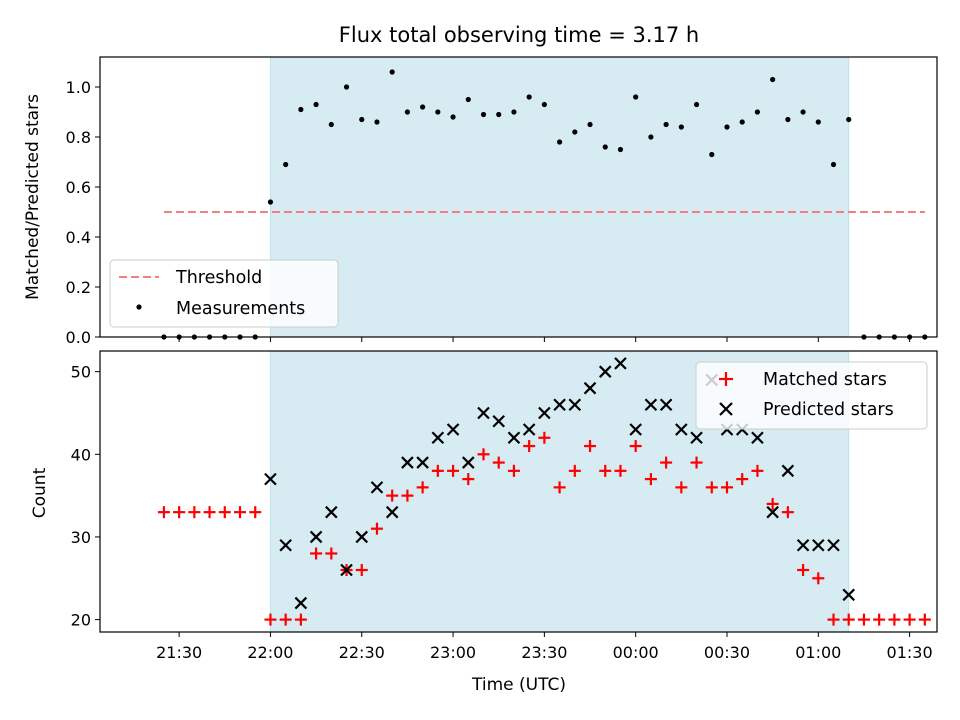  What do you see at coordinates (726, 409) in the screenshot?
I see `legend-predicted-swatch` at bounding box center [726, 409].